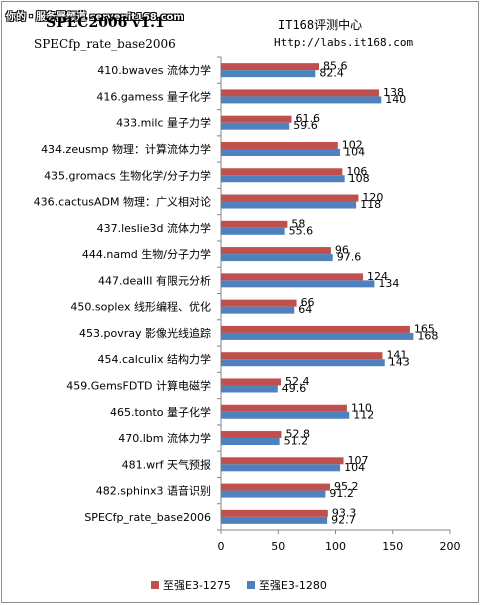 This screenshot has height=605, width=481. What do you see at coordinates (392, 546) in the screenshot?
I see `x-tick-label: 150` at bounding box center [392, 546].